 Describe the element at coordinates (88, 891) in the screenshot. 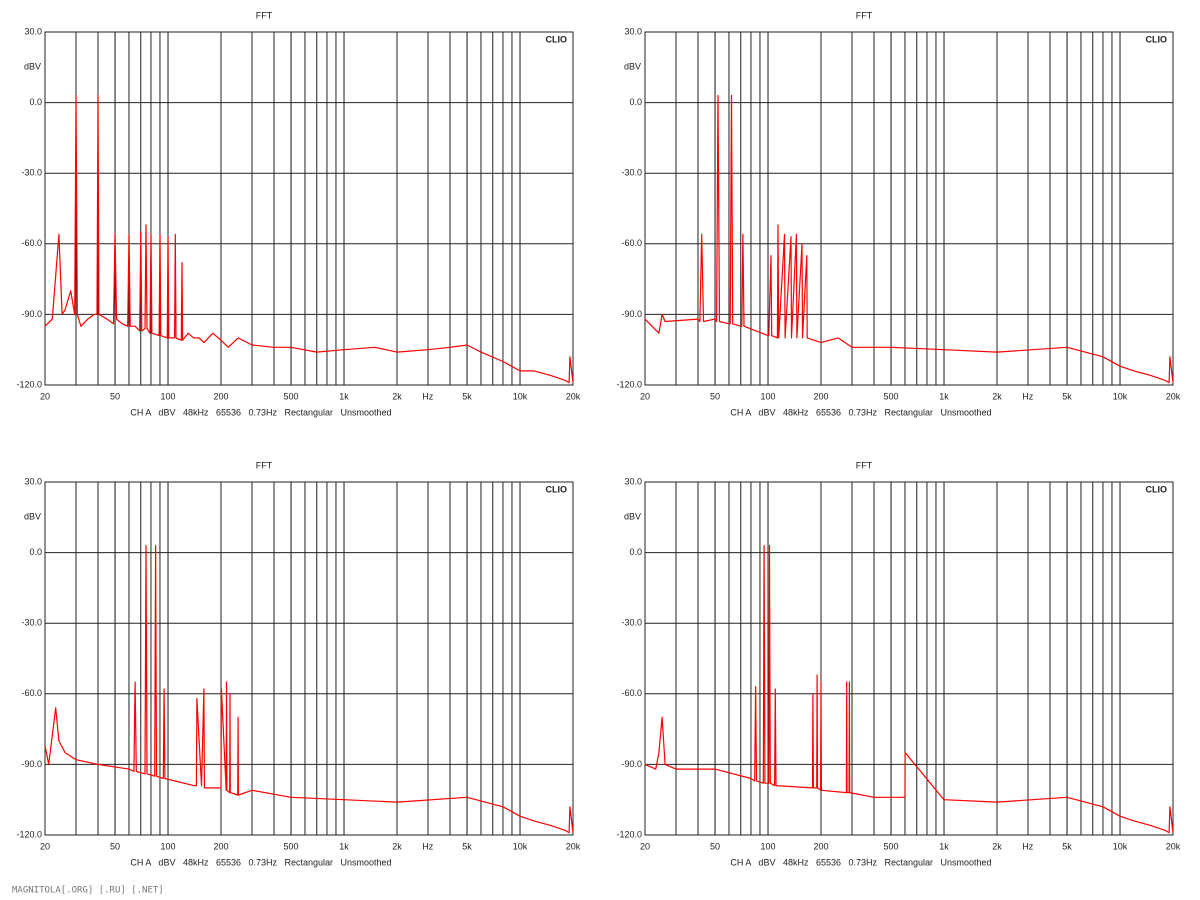

I see `watermark: MAGNITOLA[.ORG] [.RU] [.NET]` at that location.